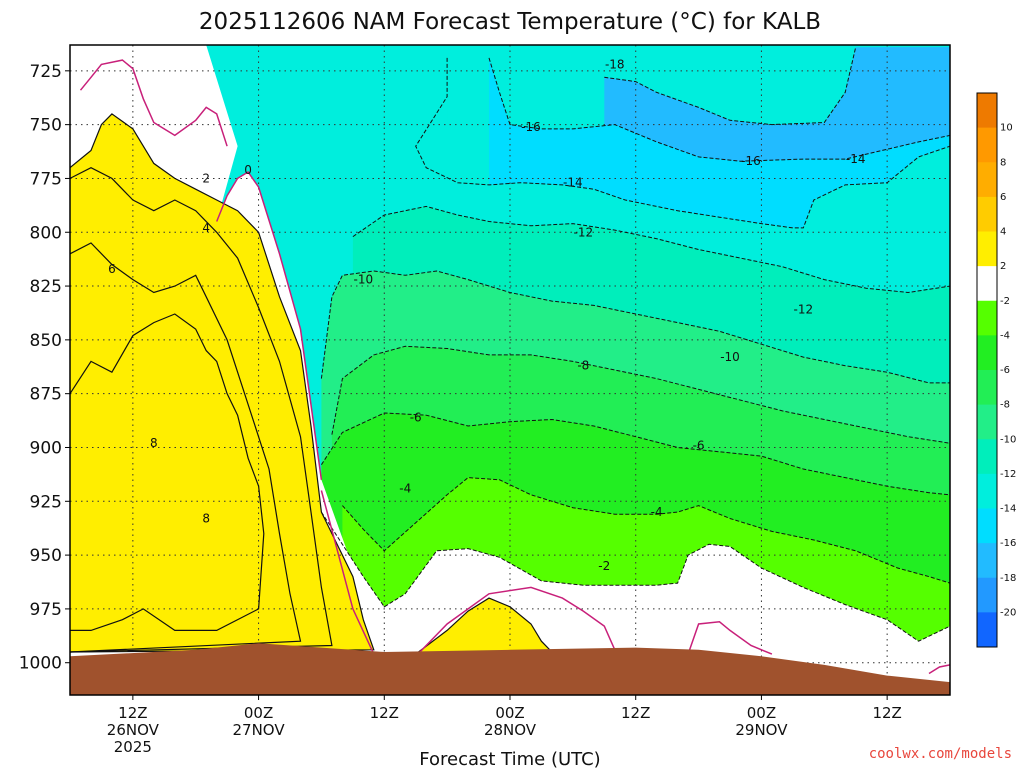 The height and width of the screenshot is (768, 1024). Describe the element at coordinates (1008, 509) in the screenshot. I see `colorbar-tick-label: -14` at that location.